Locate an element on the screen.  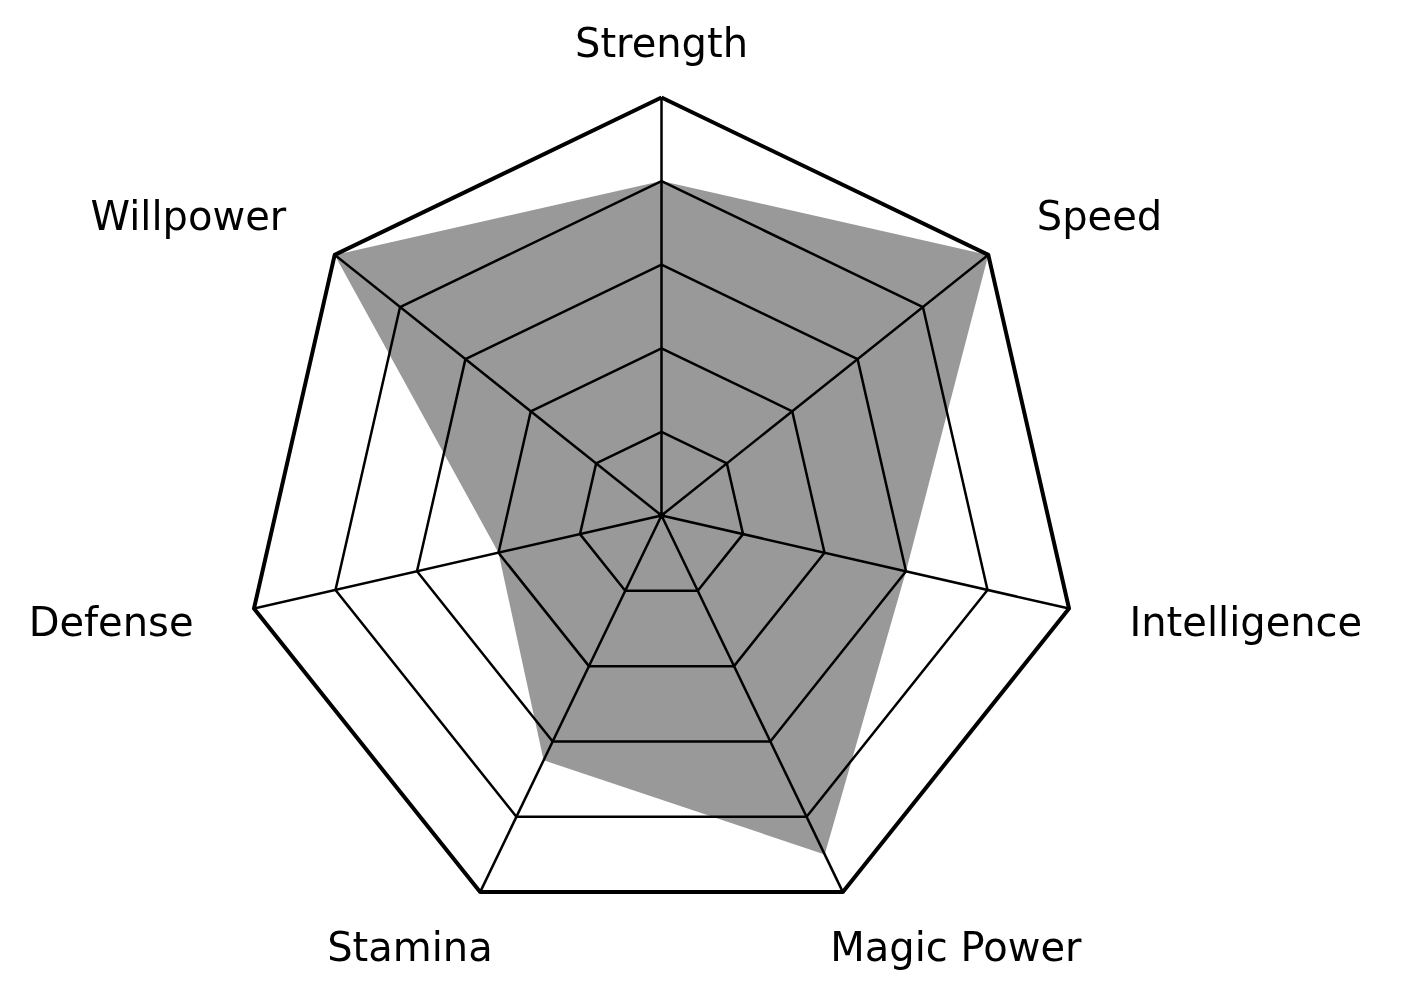
spoke-label: Speed is located at coordinates (1099, 216).